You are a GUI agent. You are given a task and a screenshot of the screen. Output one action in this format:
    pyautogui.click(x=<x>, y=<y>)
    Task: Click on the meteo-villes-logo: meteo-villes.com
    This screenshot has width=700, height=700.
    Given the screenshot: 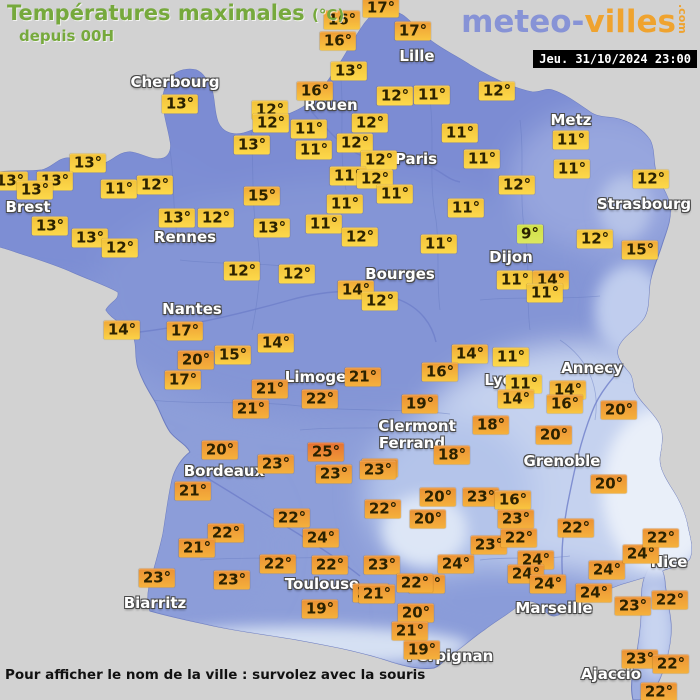 What is the action you would take?
    pyautogui.click(x=575, y=22)
    